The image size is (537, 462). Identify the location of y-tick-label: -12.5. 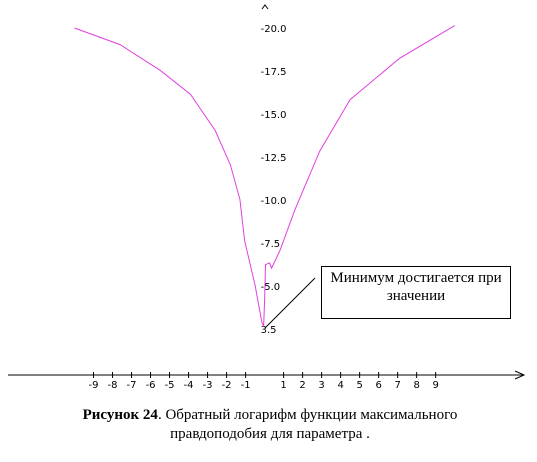
(274, 158).